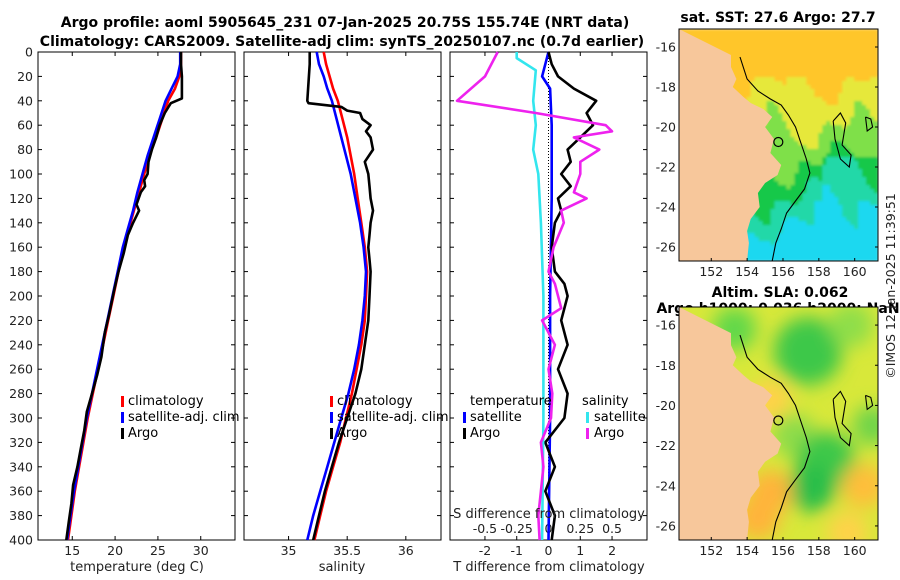  Describe the element at coordinates (666, 405) in the screenshot. I see `y-tick-label: -20` at that location.